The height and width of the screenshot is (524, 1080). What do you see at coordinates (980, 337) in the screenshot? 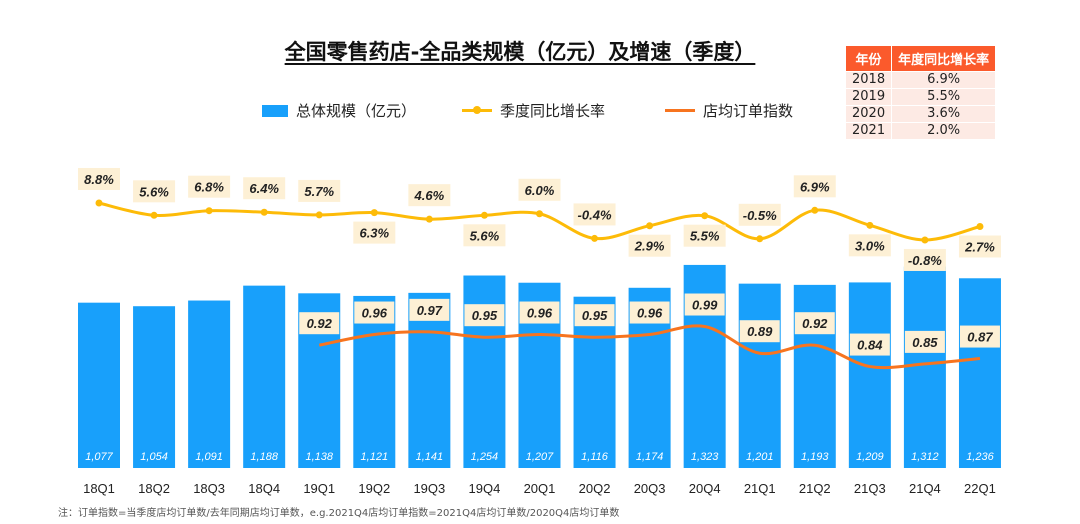
I see `order-index-label: 0.87` at bounding box center [980, 337].